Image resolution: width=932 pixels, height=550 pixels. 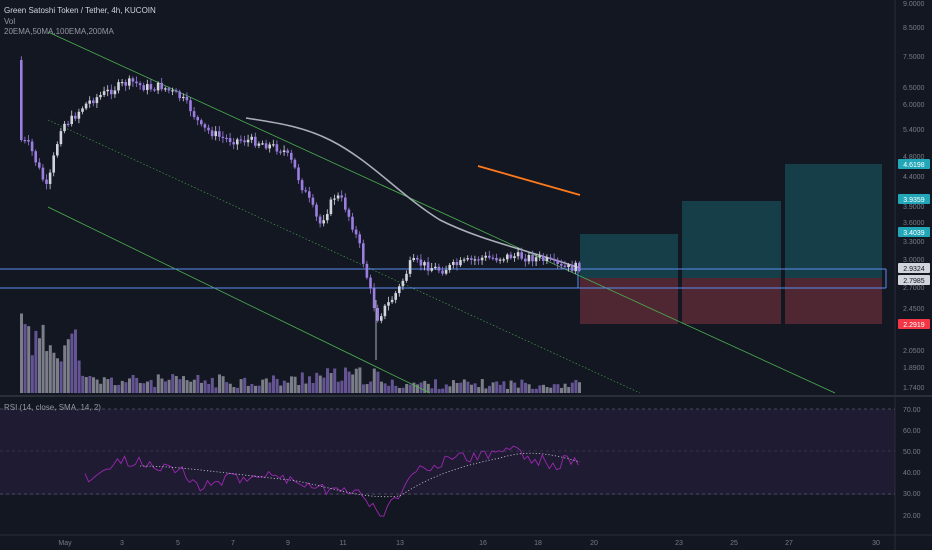 I want to click on symbol-title: Green Satoshi Token / Tether, 4h, KUCOIN, so click(x=80, y=10).